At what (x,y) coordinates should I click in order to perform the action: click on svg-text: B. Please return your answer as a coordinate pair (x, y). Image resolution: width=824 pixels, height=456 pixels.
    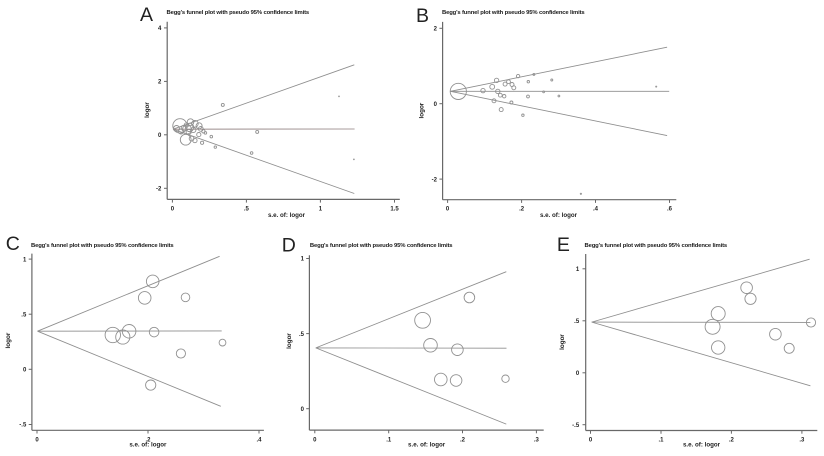
    Looking at the image, I should click on (422, 16).